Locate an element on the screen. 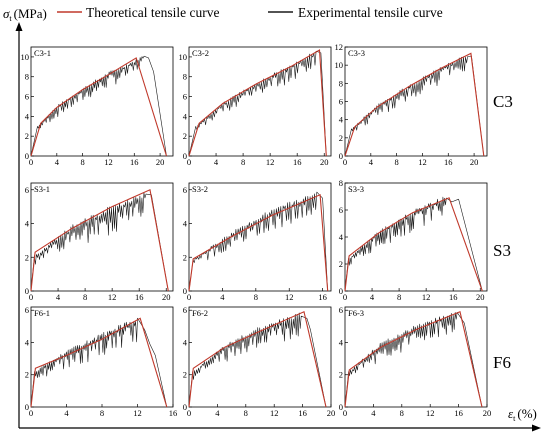 This screenshot has height=442, width=550. panel-title: F6-2 is located at coordinates (200, 313).